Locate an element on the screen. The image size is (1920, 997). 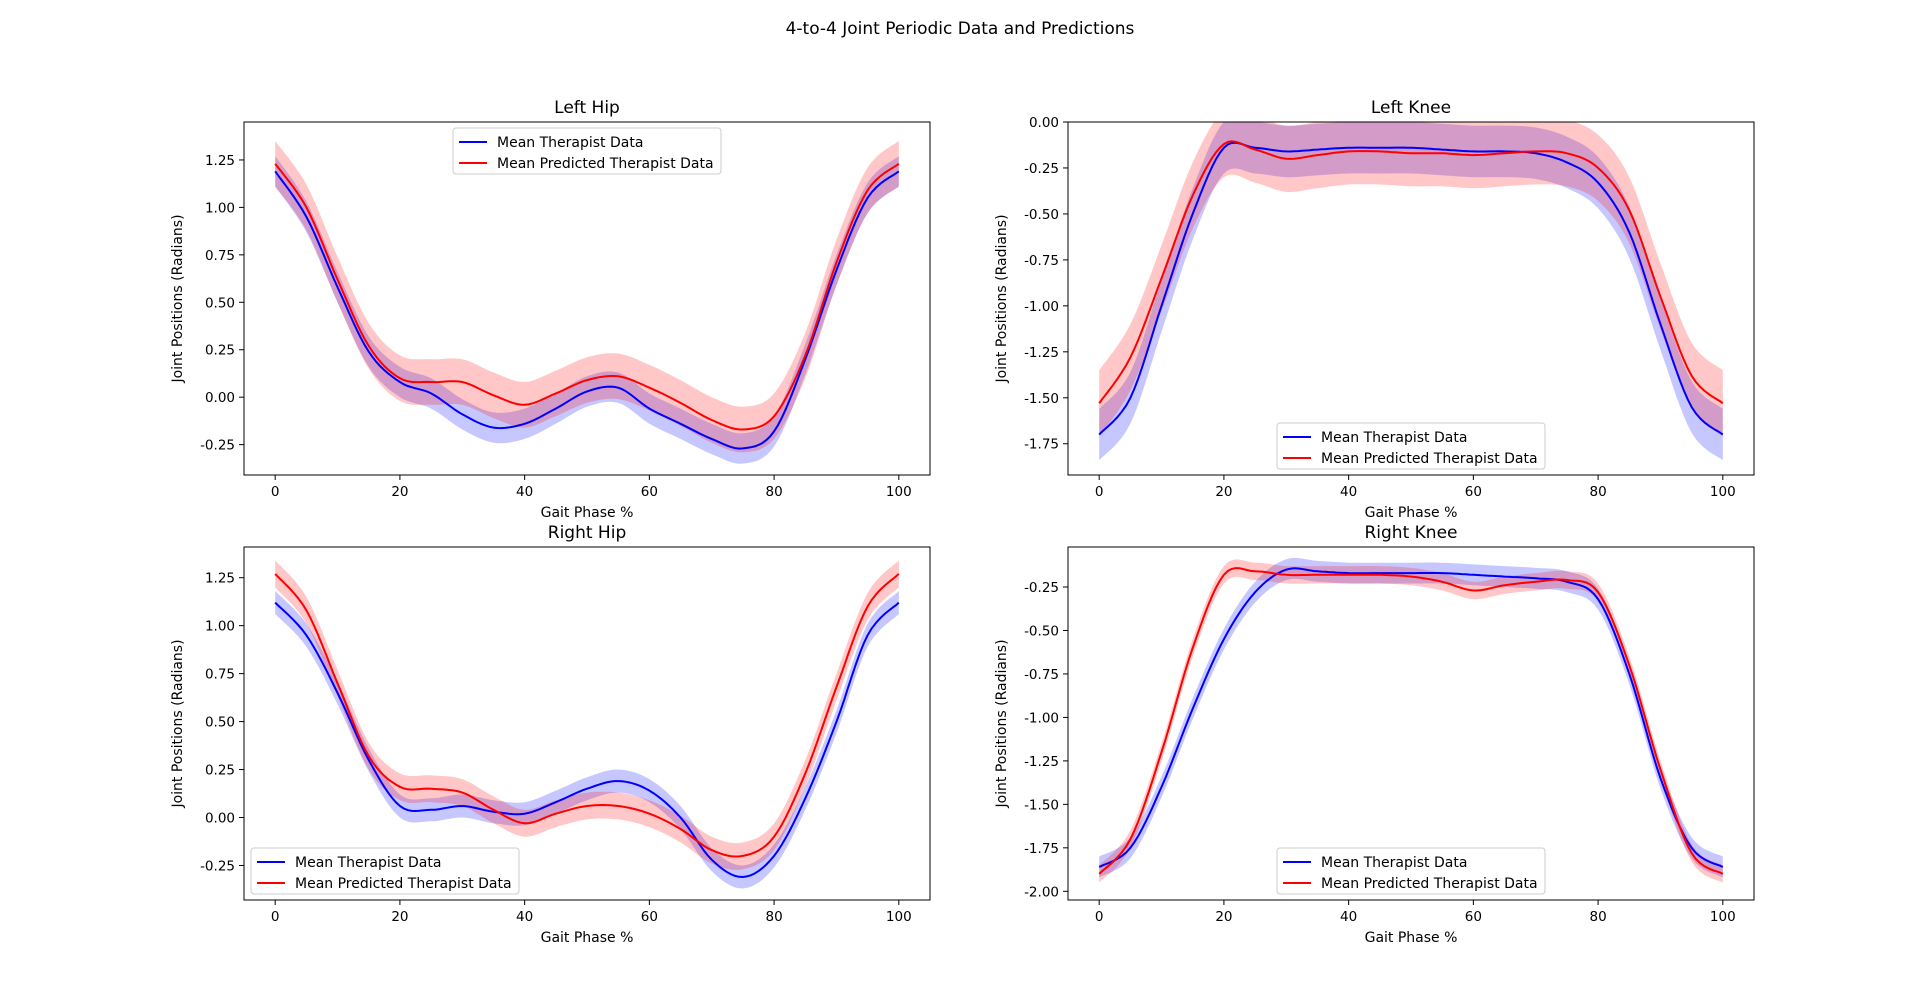
y-tick-label: 1.00 is located at coordinates (220, 627).